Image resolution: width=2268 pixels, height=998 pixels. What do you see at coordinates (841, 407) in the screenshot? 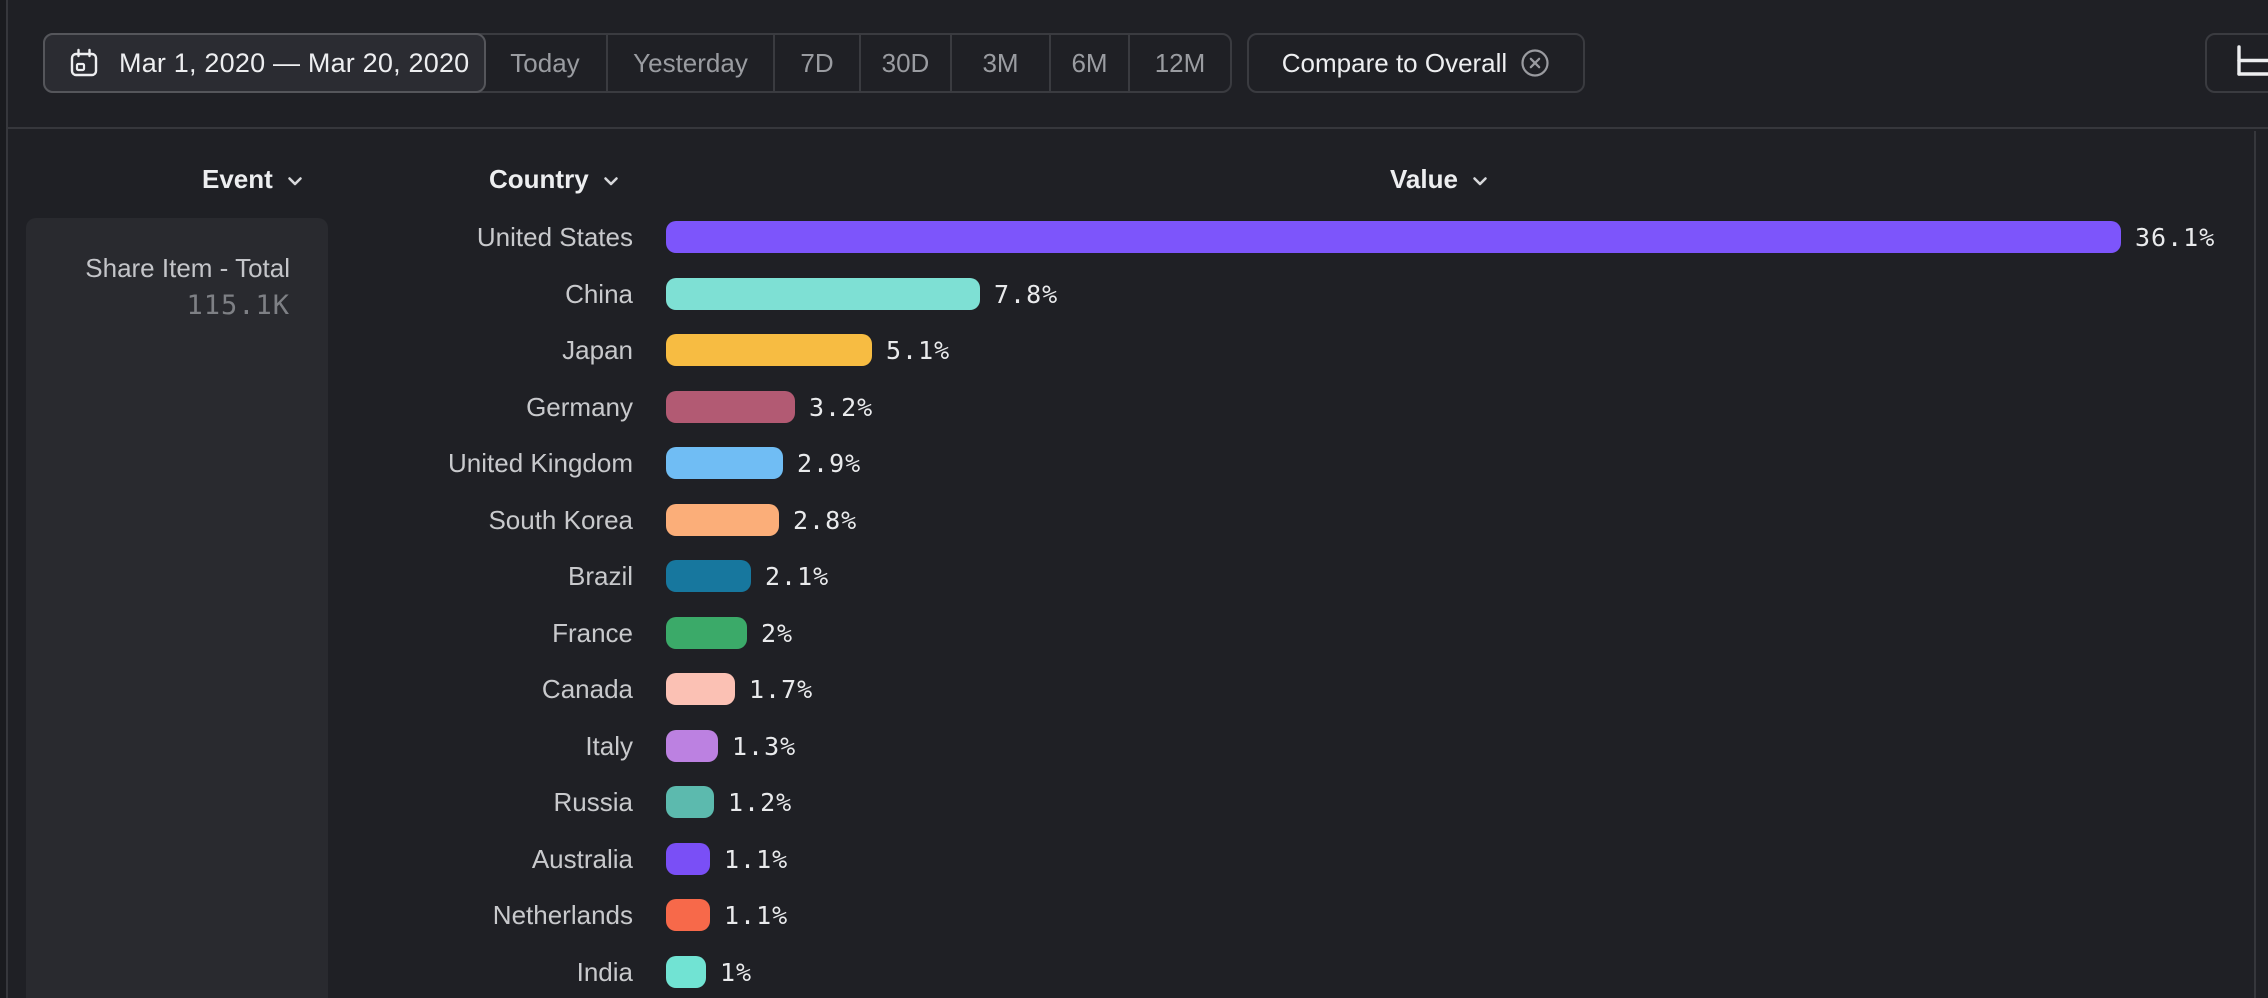
I see `value-label: 3.2%` at bounding box center [841, 407].